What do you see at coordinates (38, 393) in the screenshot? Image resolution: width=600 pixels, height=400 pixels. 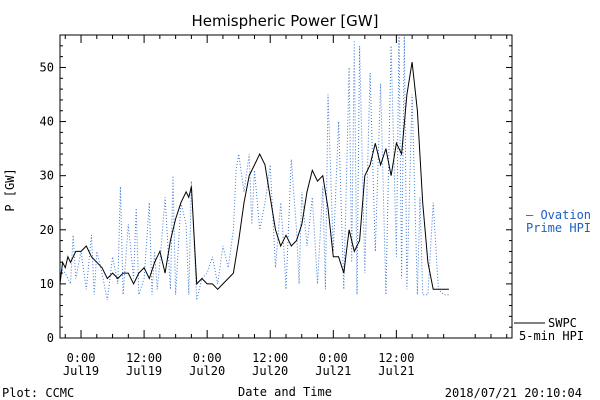 I see `footer-credit: Plot: CCMC` at bounding box center [38, 393].